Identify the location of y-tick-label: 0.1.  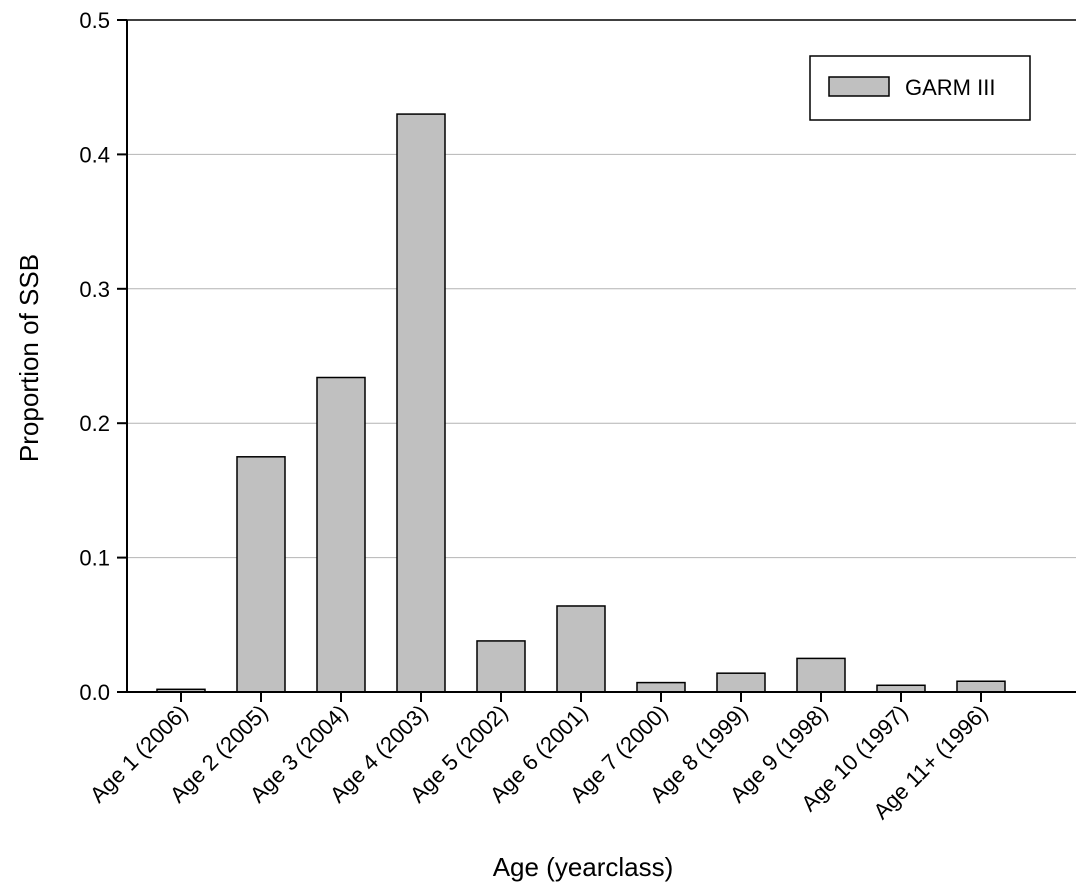
(94, 558).